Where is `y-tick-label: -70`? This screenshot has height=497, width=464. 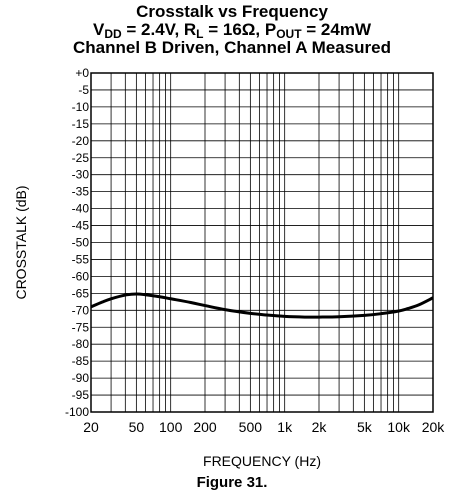
y-tick-label: -70 is located at coordinates (81, 310).